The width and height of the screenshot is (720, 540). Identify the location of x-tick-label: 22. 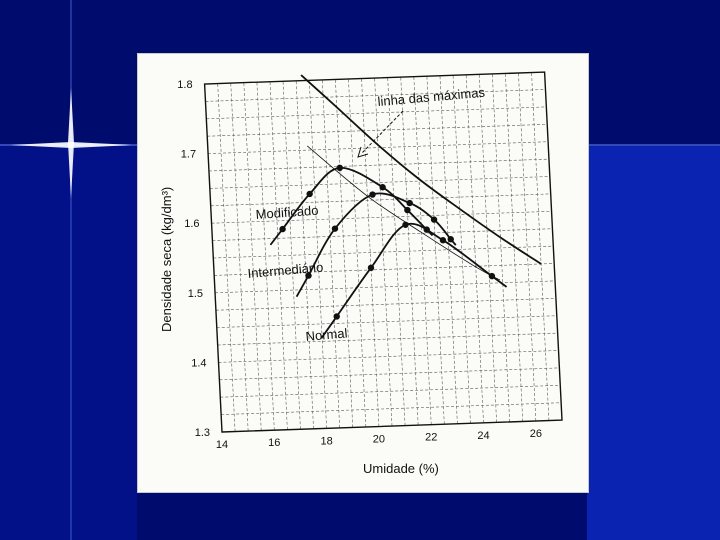
(431, 438).